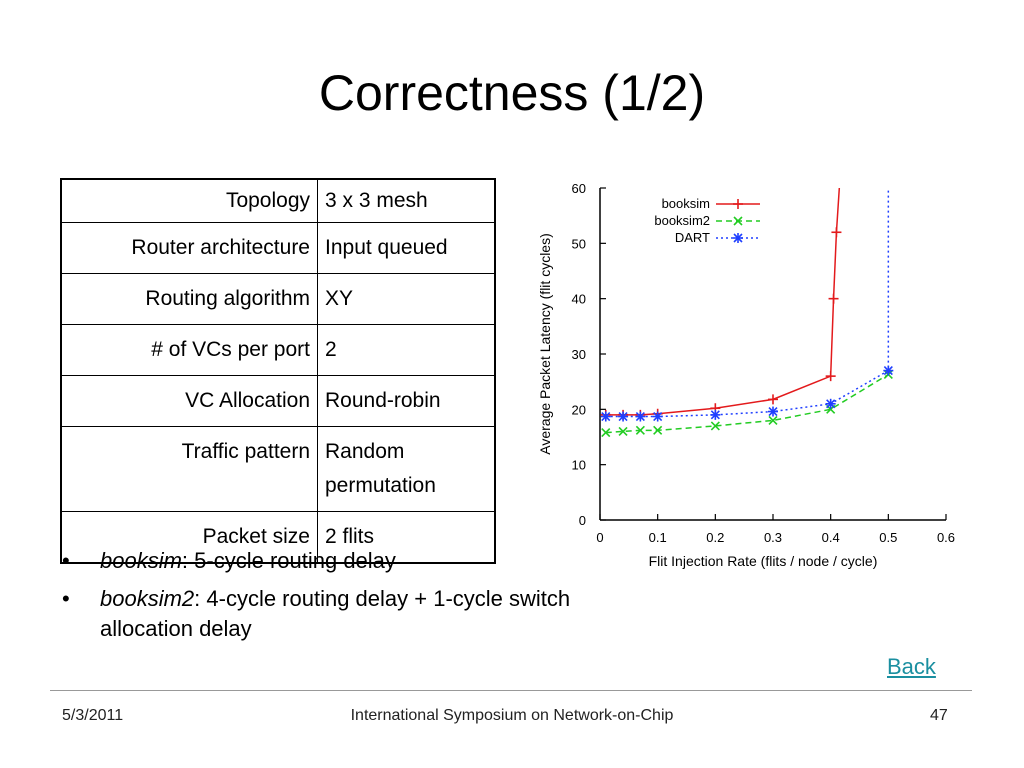  What do you see at coordinates (888, 537) in the screenshot?
I see `x-tick-label: 0.5` at bounding box center [888, 537].